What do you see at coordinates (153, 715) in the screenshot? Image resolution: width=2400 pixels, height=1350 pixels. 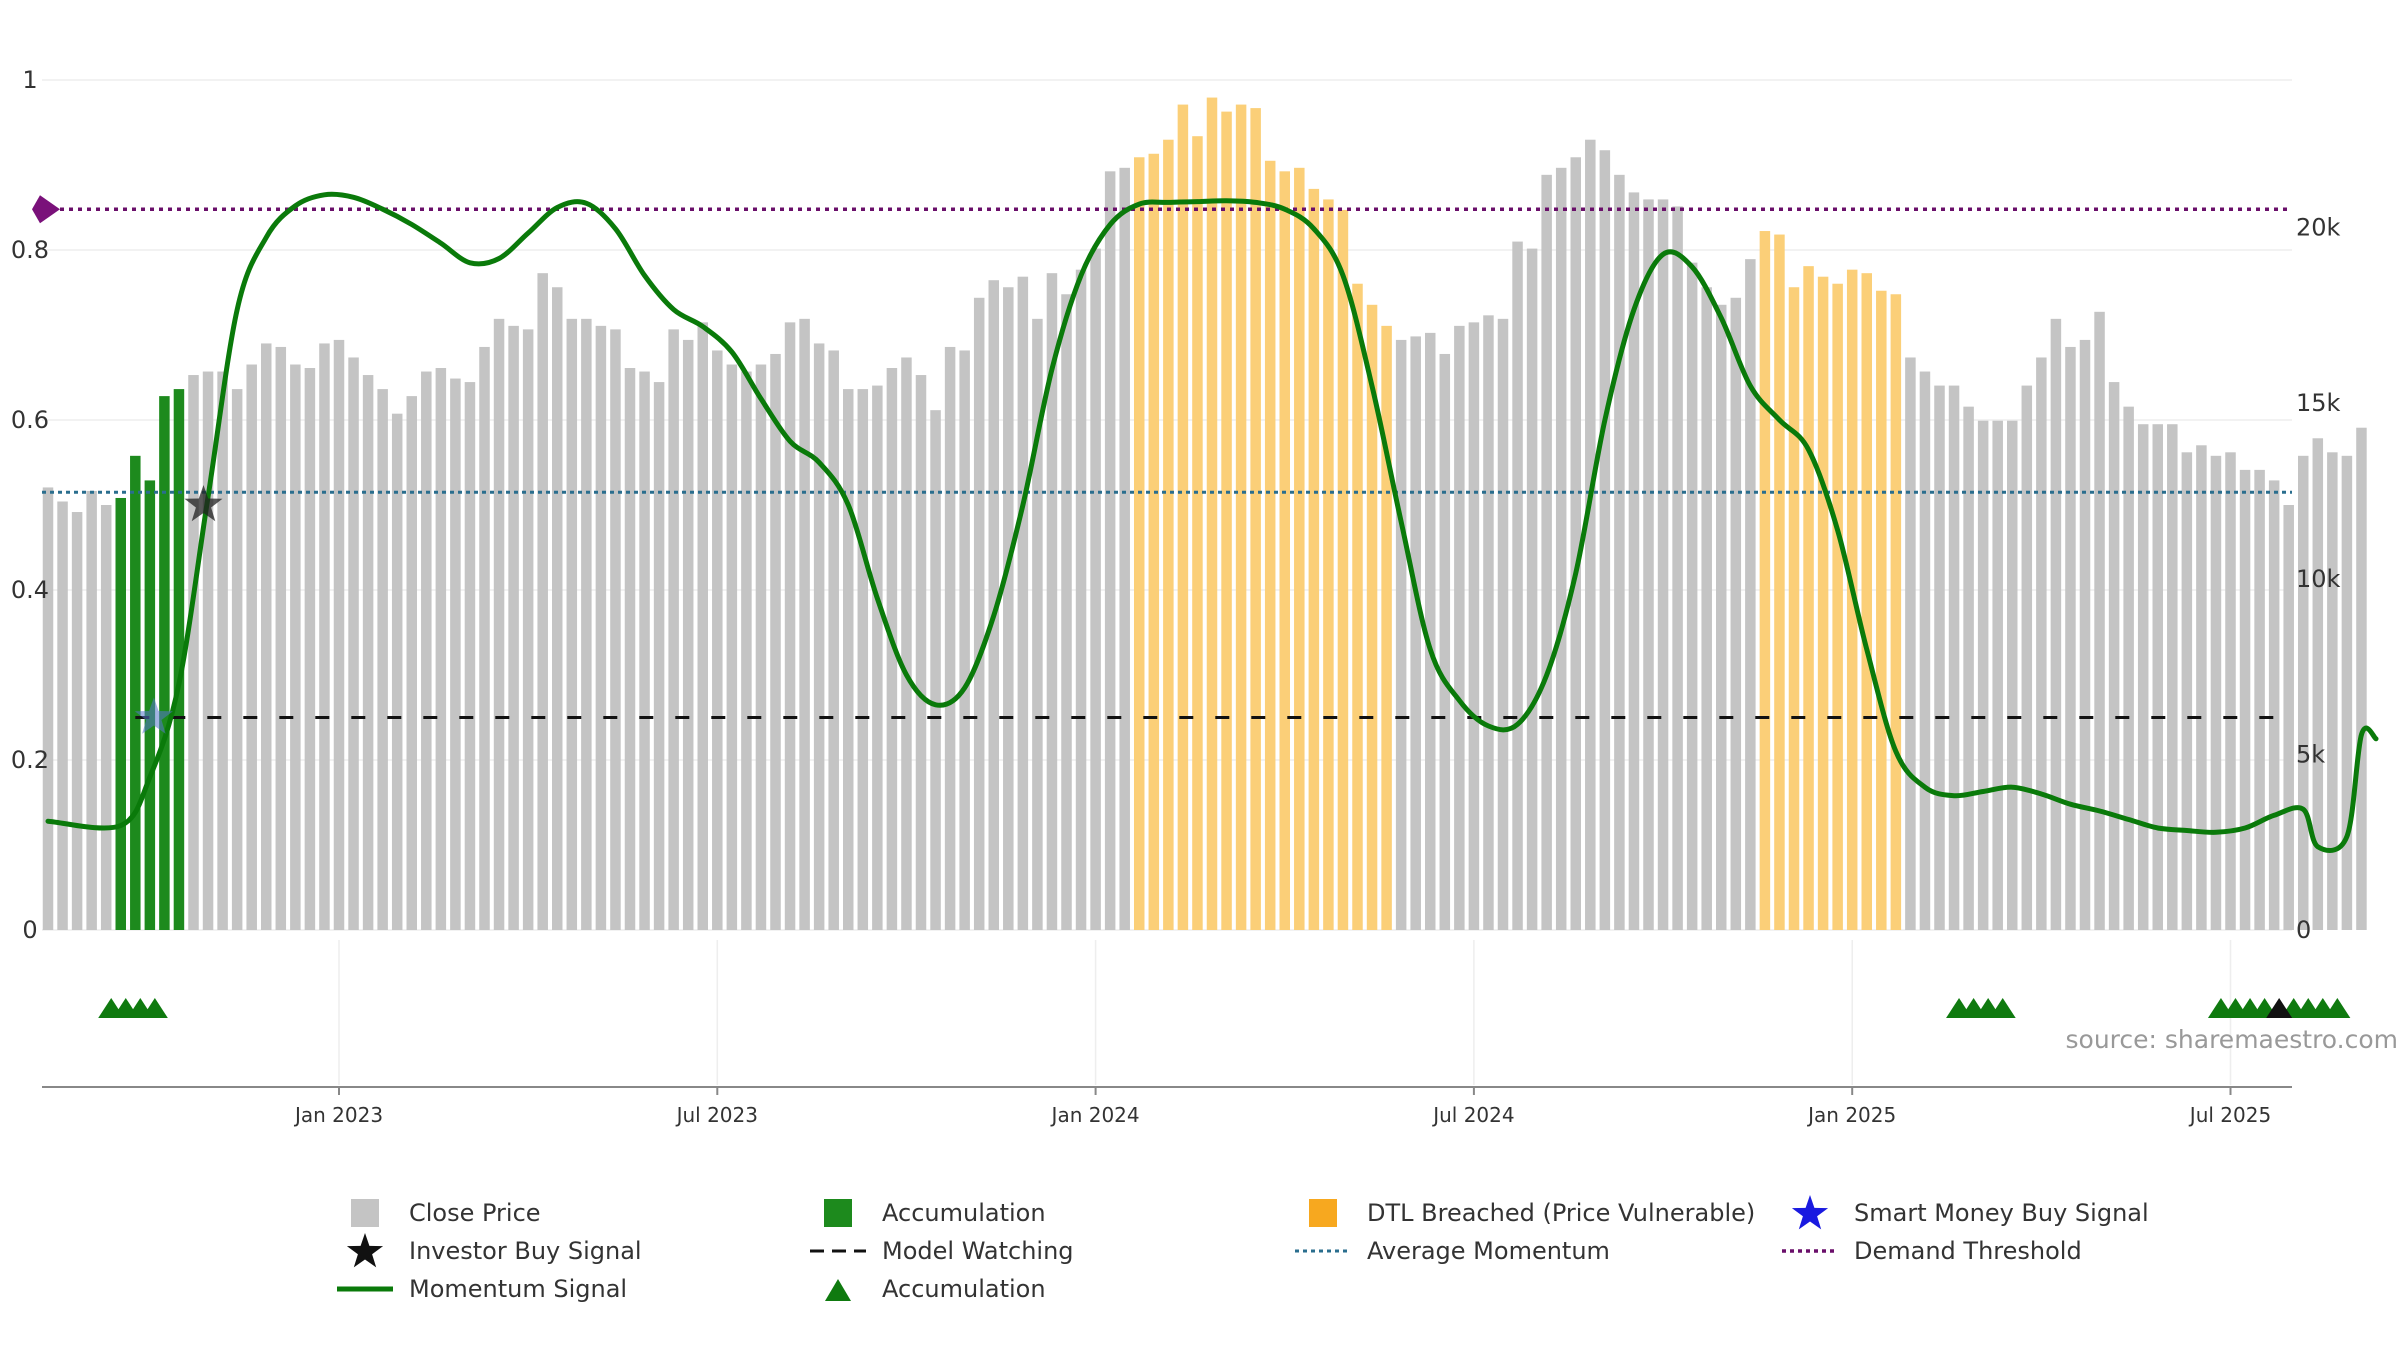 I see `smart-money-buy-signal-star` at bounding box center [153, 715].